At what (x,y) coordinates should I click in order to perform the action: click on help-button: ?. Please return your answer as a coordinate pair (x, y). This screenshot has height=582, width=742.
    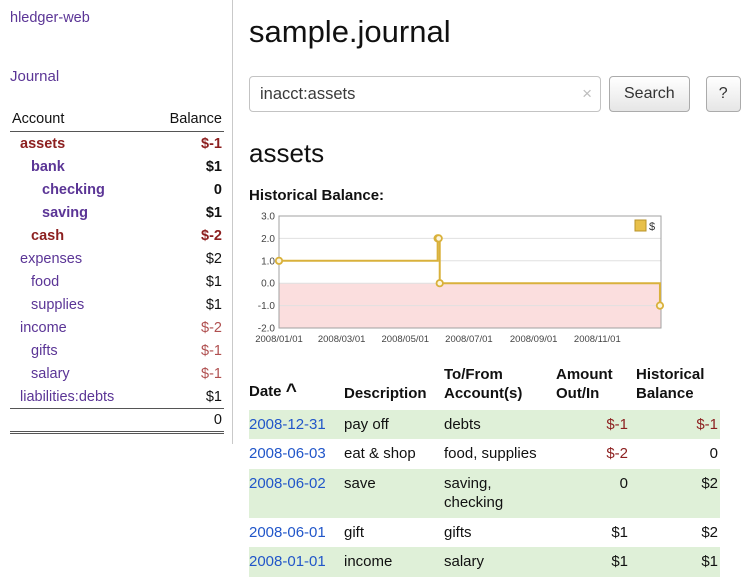
    Looking at the image, I should click on (723, 94).